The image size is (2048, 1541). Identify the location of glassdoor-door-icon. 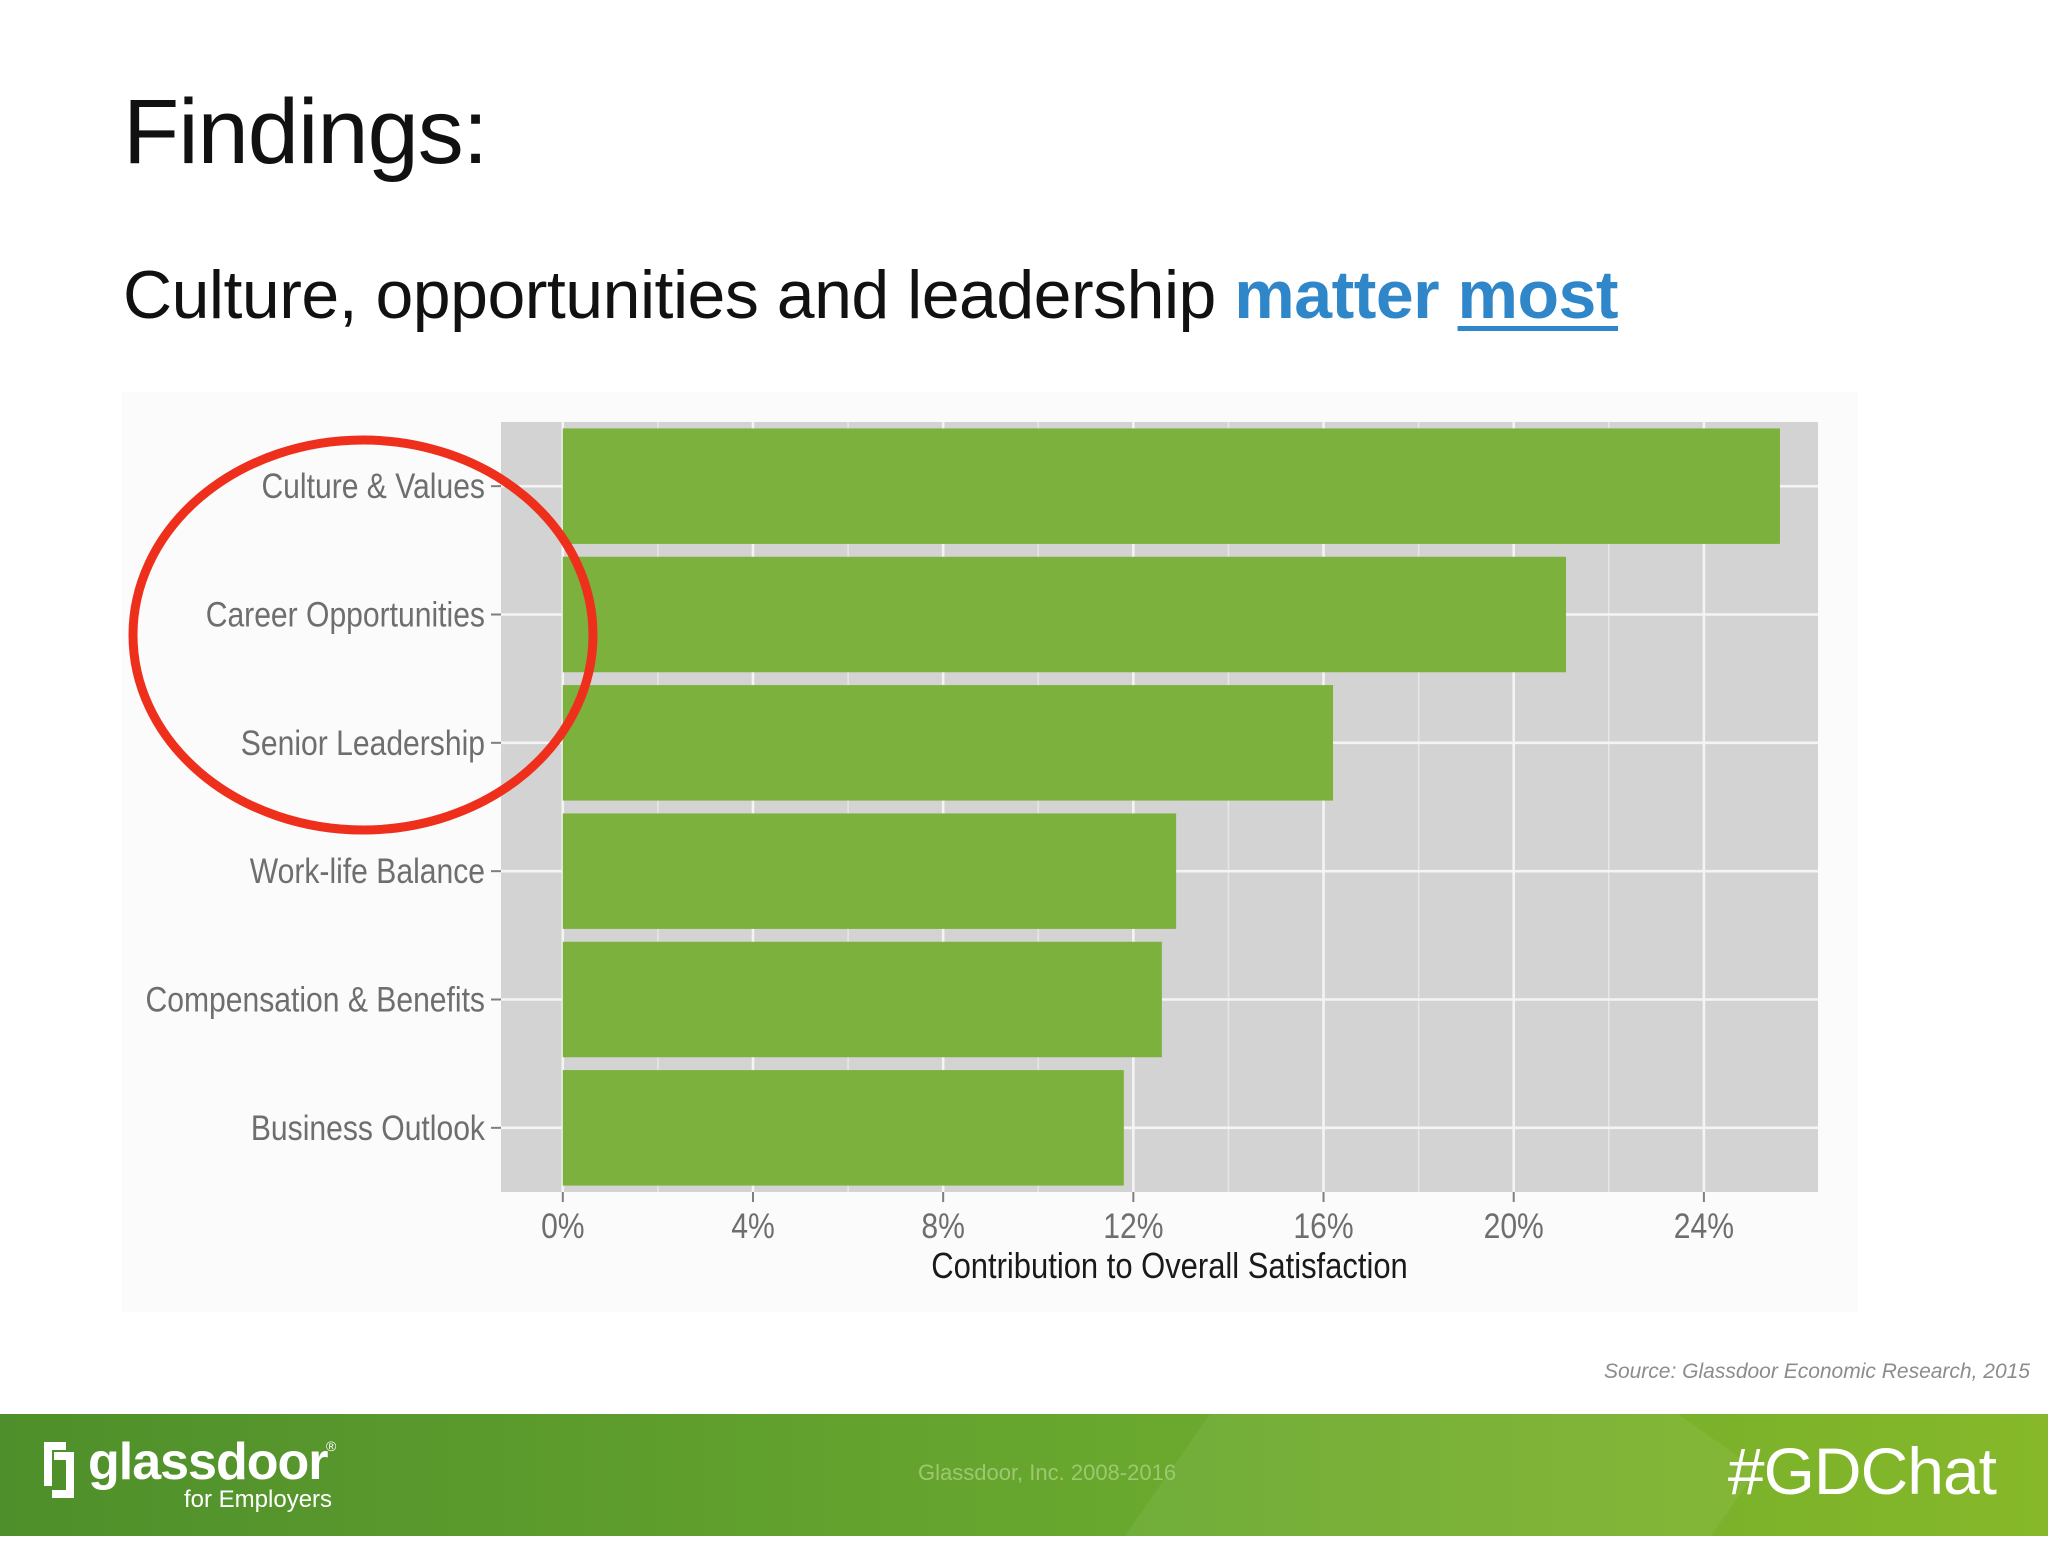
(59, 1470).